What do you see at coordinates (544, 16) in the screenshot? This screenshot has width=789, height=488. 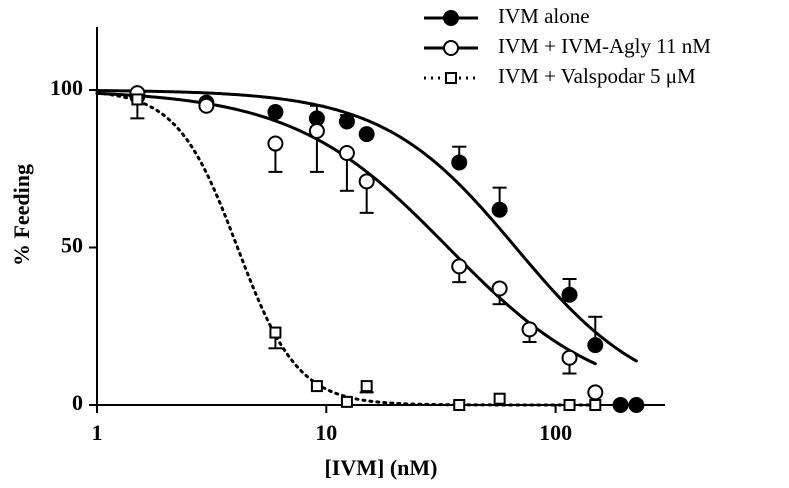 I see `legend-label: IVM alone` at bounding box center [544, 16].